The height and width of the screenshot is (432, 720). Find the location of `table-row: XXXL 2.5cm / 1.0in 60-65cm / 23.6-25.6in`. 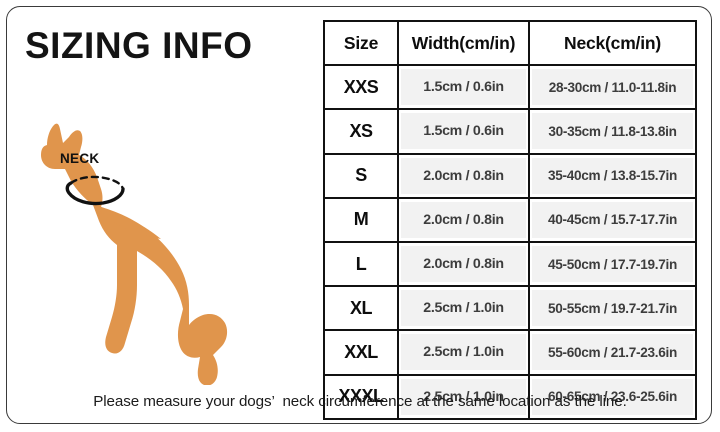

table-row: XXXL 2.5cm / 1.0in 60-65cm / 23.6-25.6in is located at coordinates (510, 396).